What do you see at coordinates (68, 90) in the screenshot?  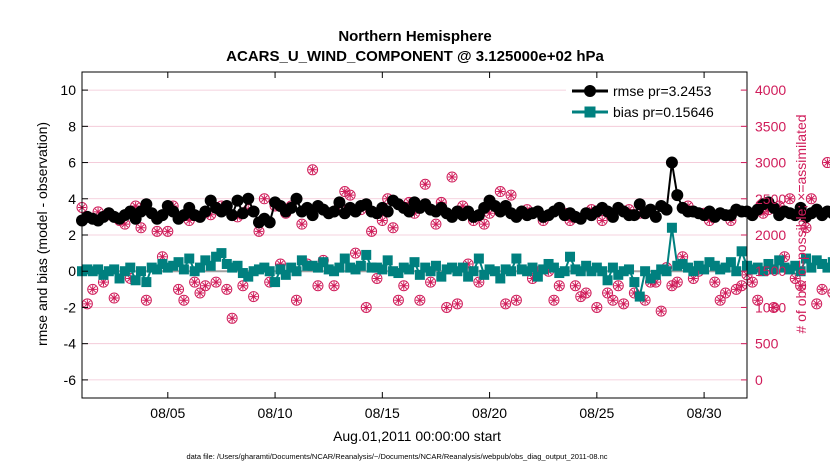 I see `y-tick-label: 10` at bounding box center [68, 90].